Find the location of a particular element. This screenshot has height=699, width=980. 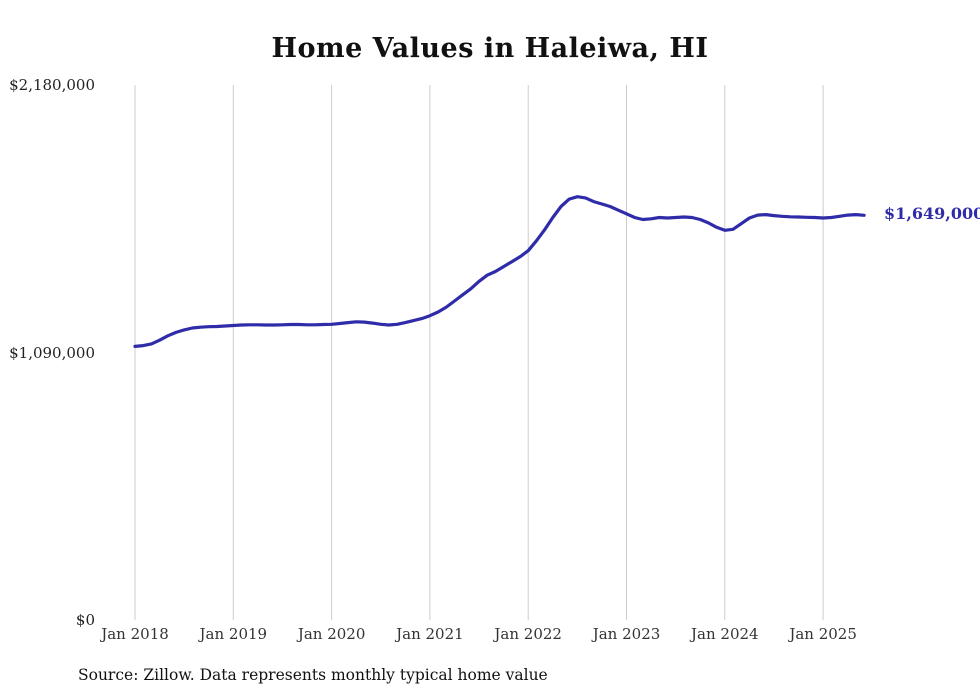

x-tick-label: Jan 2022 is located at coordinates (528, 634).